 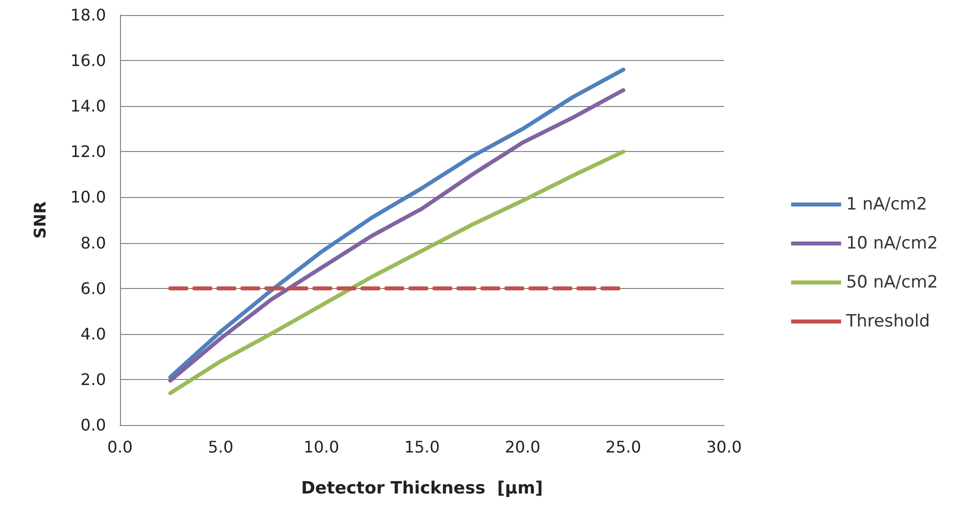 I want to click on x-tick-label: 10.0, so click(x=322, y=447).